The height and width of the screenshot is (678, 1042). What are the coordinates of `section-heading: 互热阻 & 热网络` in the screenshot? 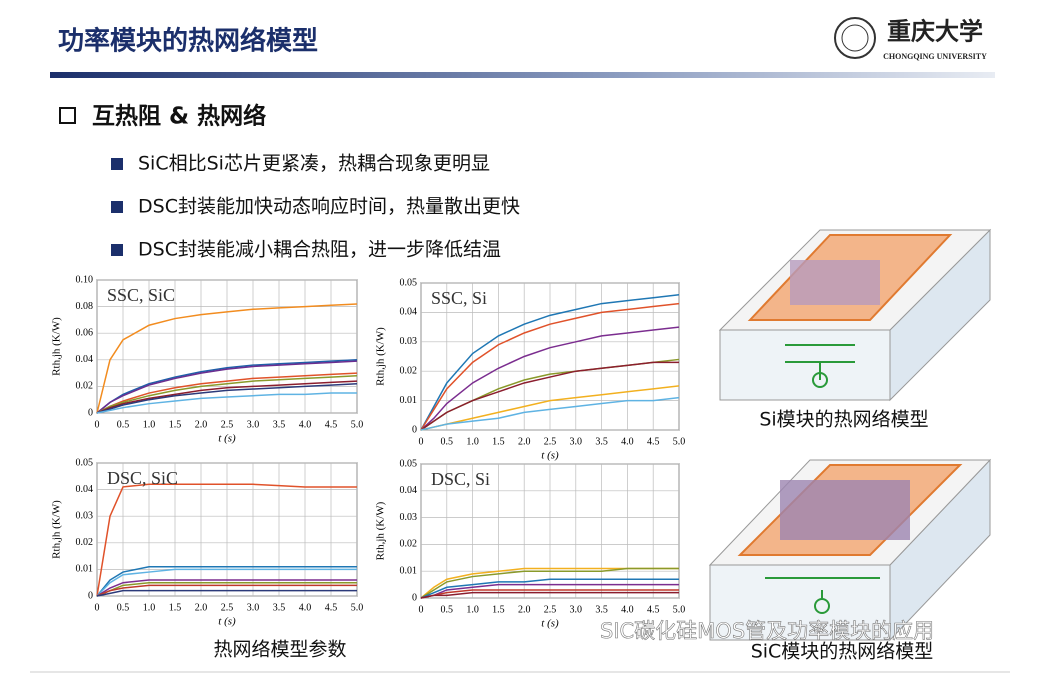 It's located at (179, 116).